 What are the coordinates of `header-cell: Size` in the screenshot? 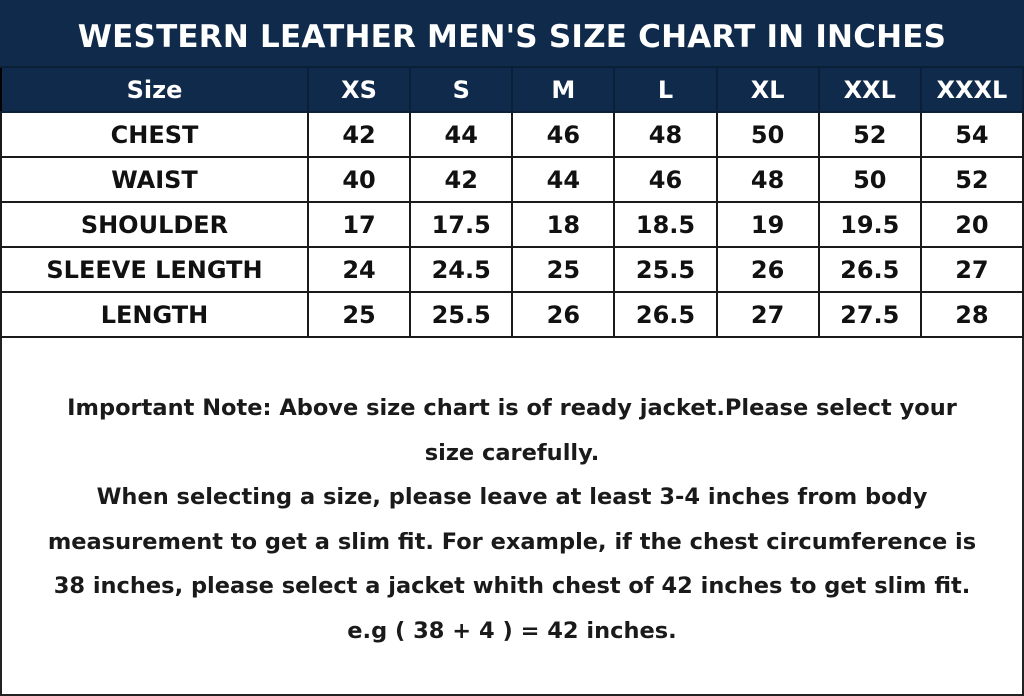 It's located at (154, 89).